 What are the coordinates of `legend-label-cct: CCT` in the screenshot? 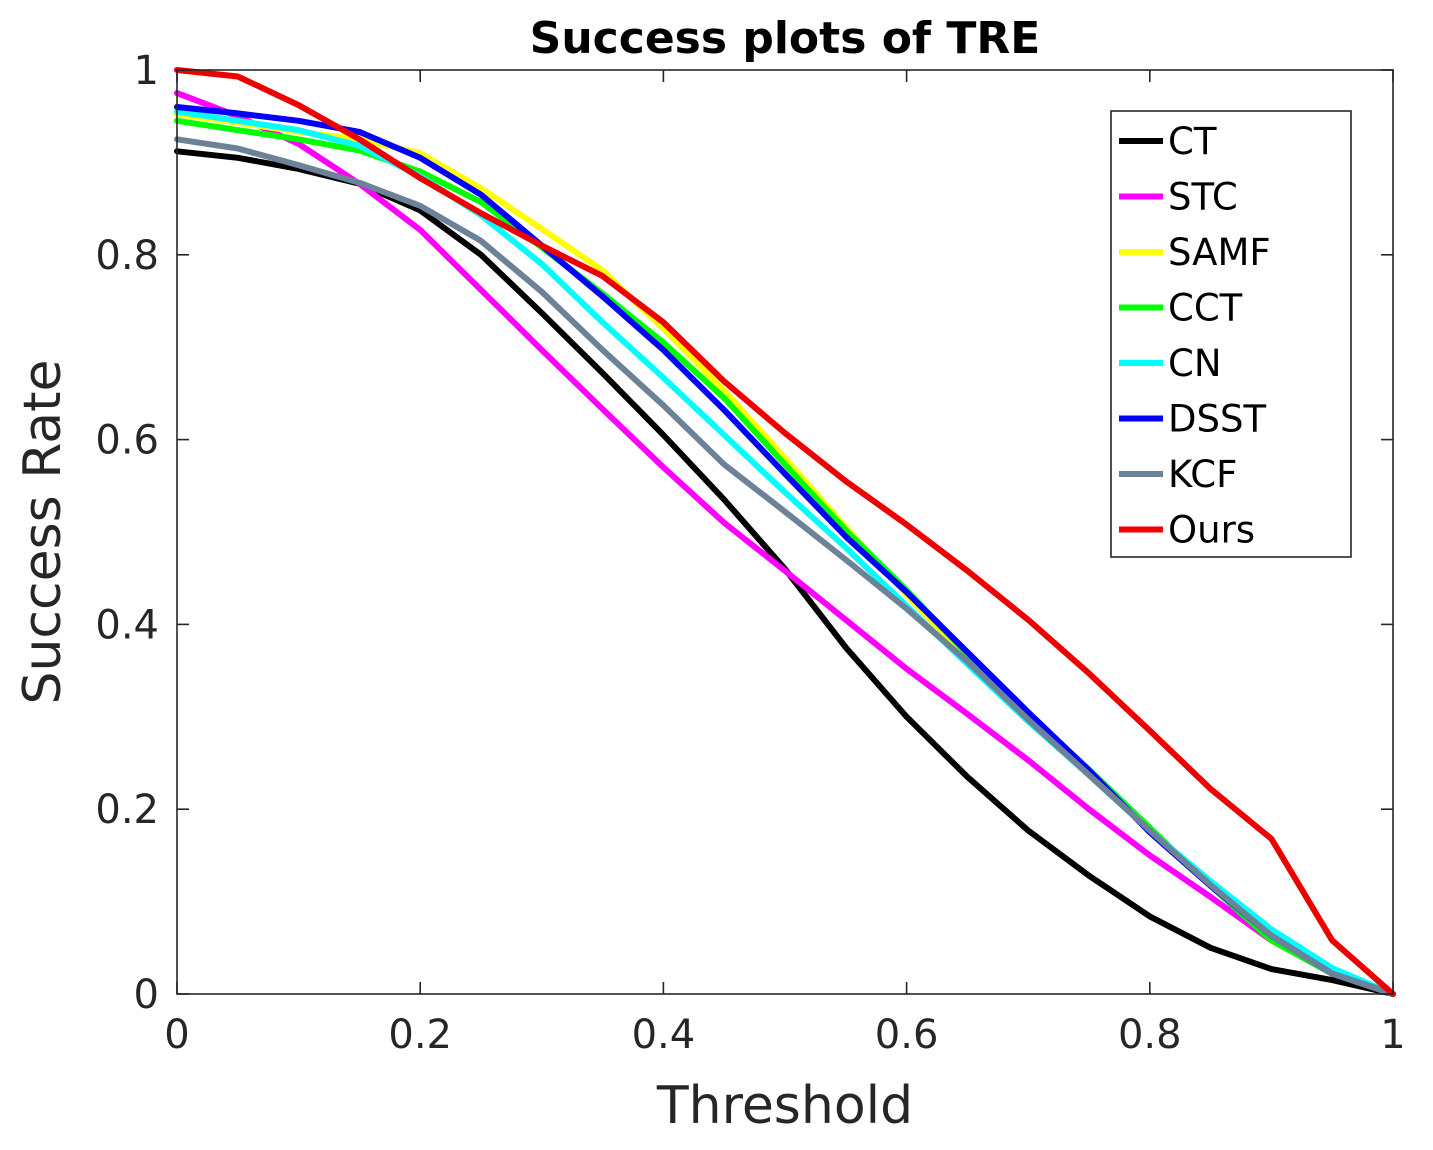 It's located at (1205, 308).